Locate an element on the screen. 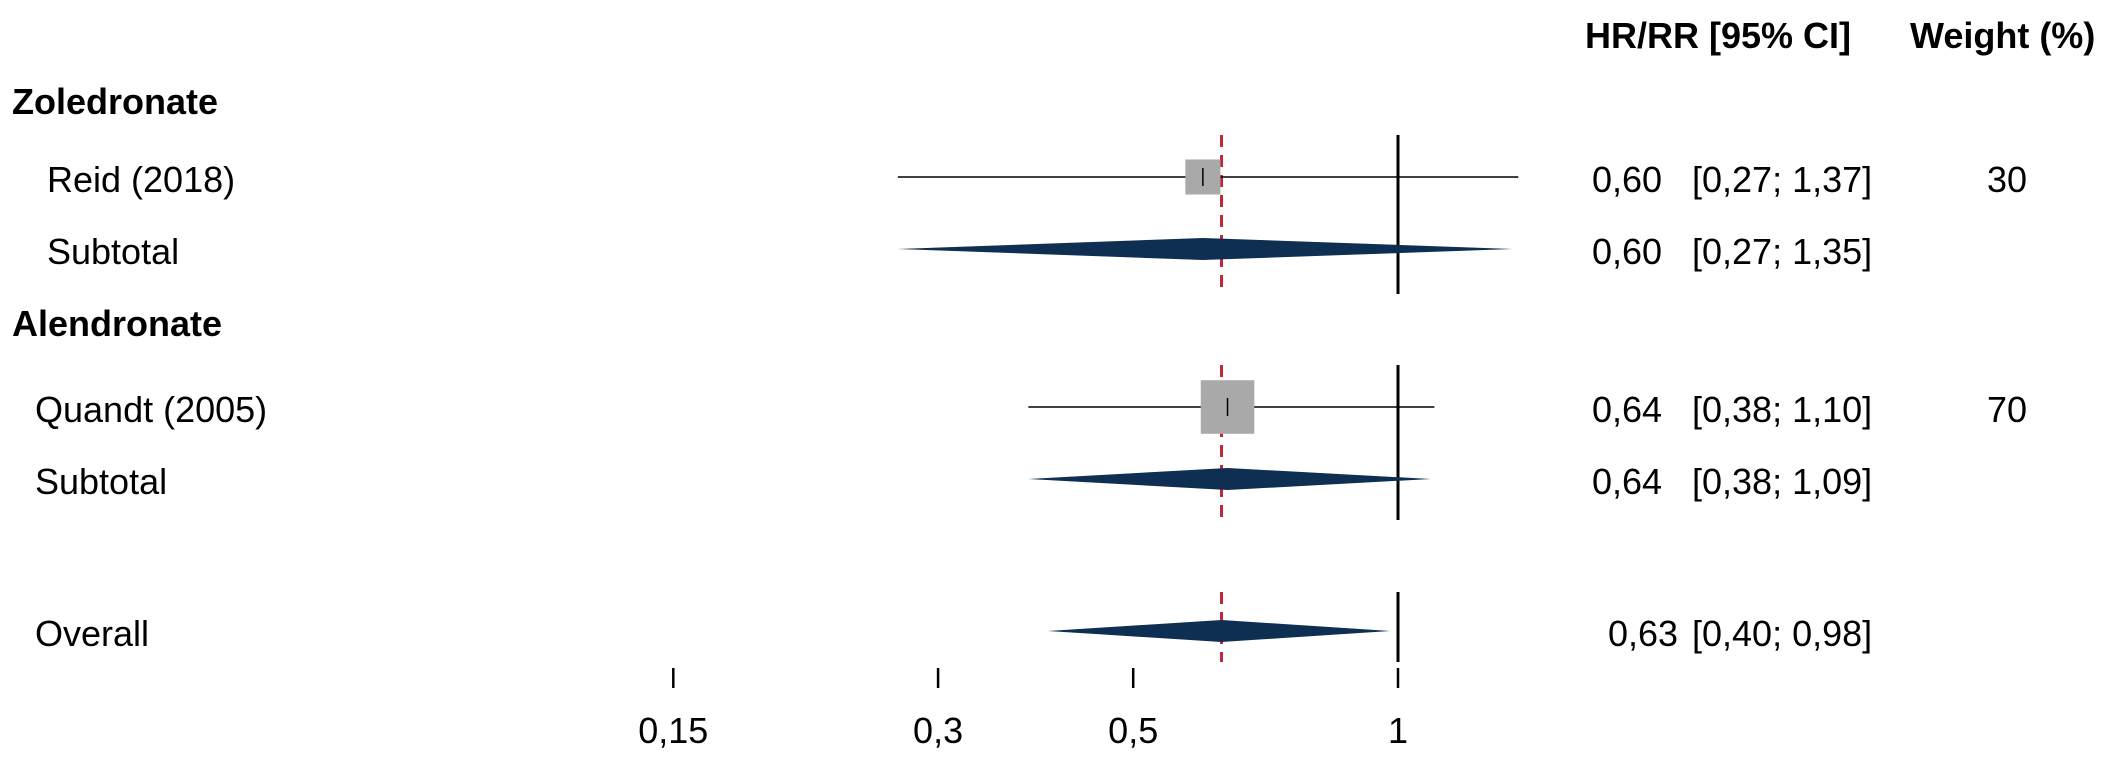 The height and width of the screenshot is (757, 2125). study-label-quandt-2005: Quandt (2005) is located at coordinates (151, 409).